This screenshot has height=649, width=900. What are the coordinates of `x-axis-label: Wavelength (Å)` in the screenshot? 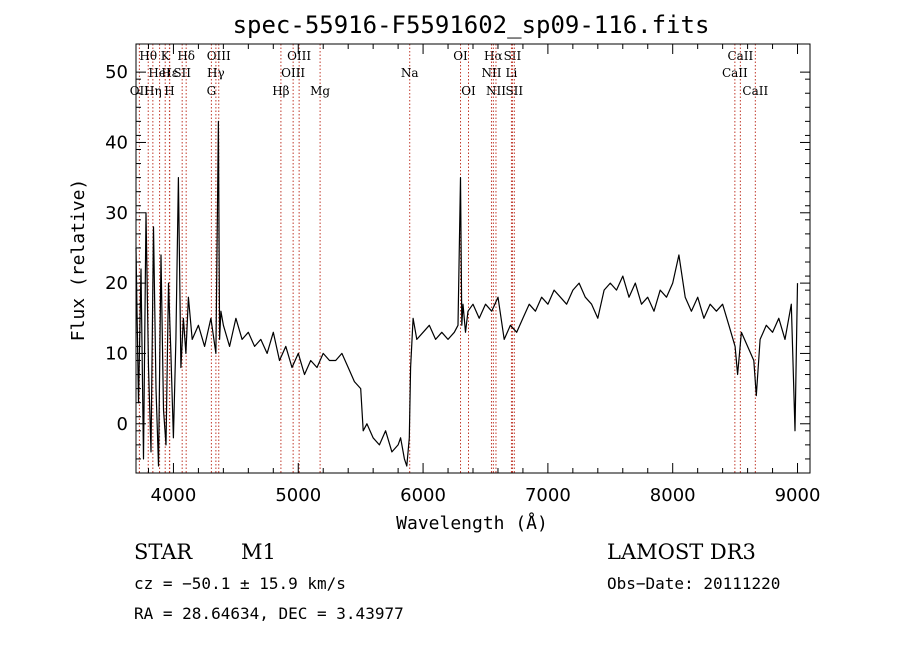 It's located at (472, 523).